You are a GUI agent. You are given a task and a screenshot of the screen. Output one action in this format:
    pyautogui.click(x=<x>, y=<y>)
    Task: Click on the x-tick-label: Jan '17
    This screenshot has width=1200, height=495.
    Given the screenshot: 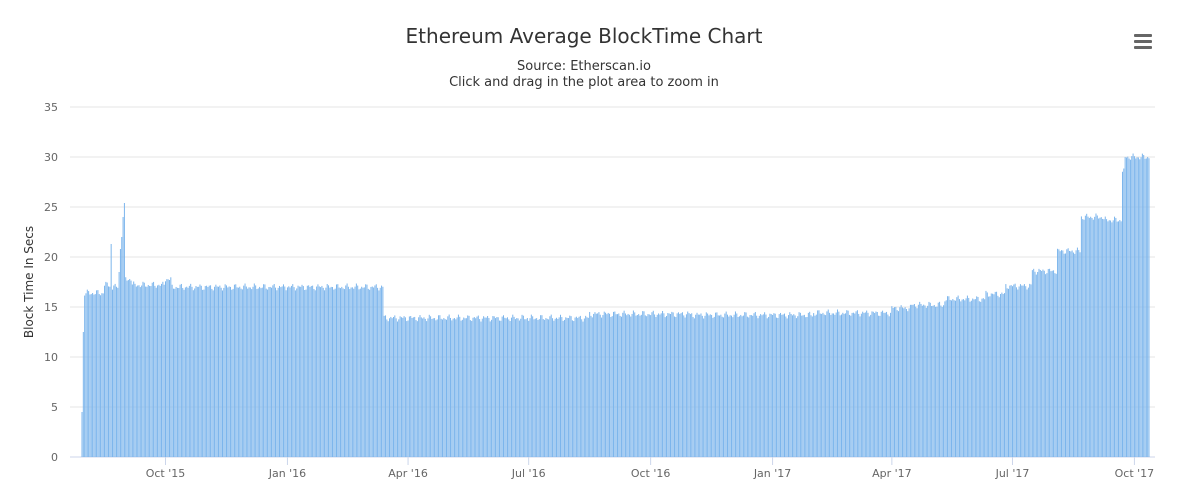 What is the action you would take?
    pyautogui.click(x=772, y=473)
    